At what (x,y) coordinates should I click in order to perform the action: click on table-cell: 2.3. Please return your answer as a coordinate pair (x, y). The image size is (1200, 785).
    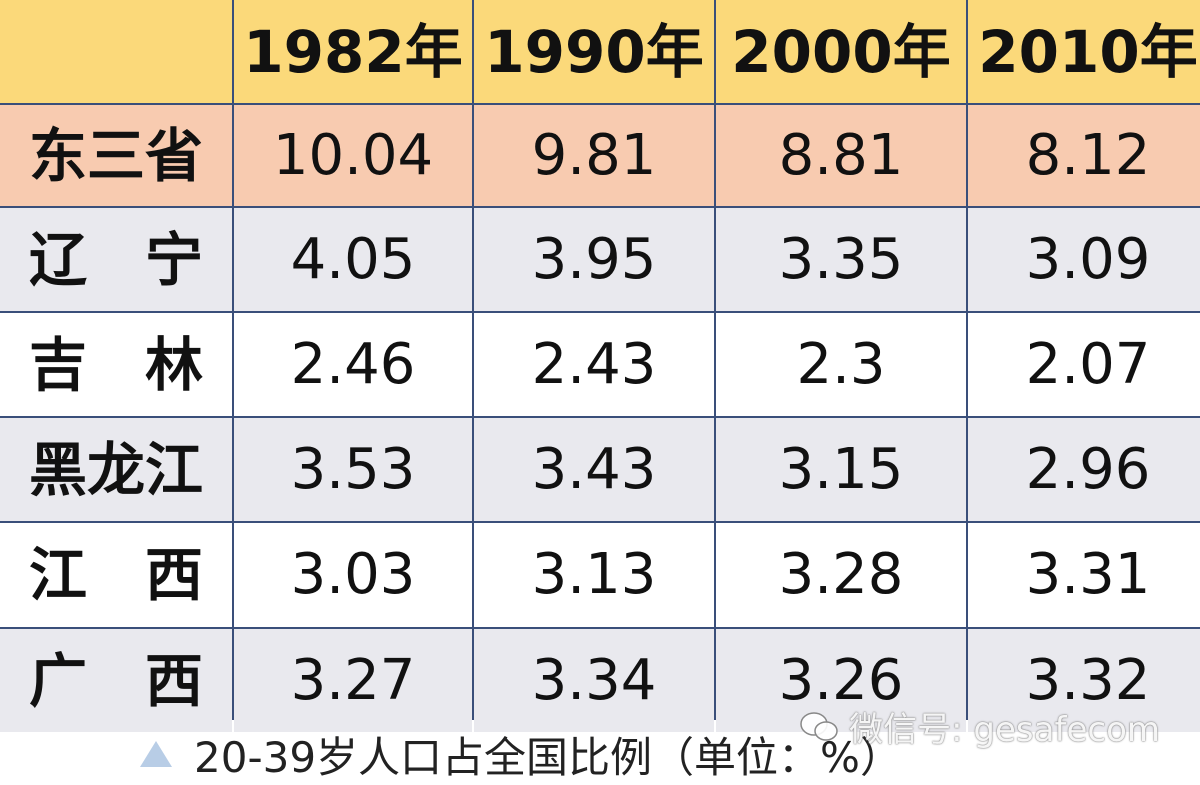
    Looking at the image, I should click on (841, 364).